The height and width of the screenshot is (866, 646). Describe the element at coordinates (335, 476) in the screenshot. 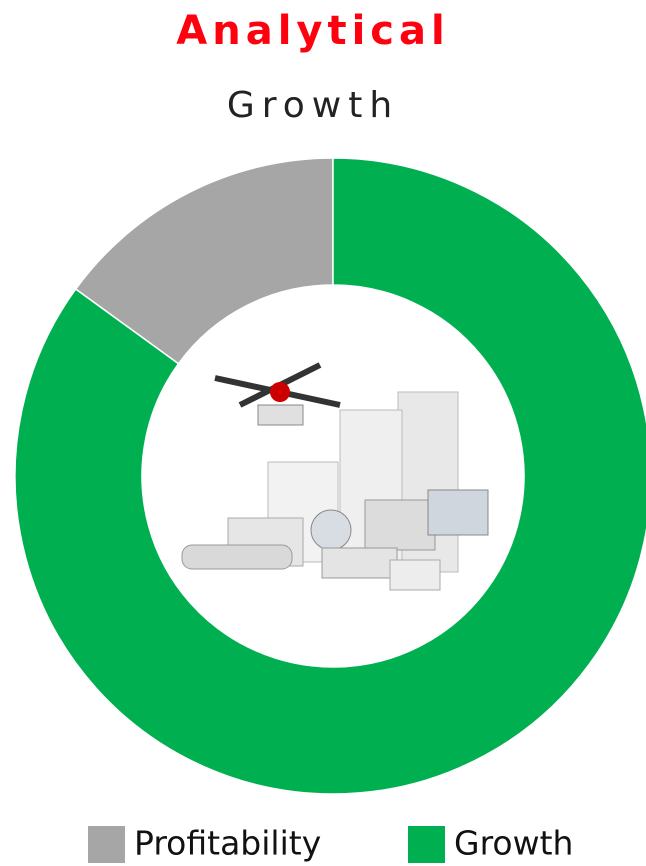

I see `center-image` at that location.